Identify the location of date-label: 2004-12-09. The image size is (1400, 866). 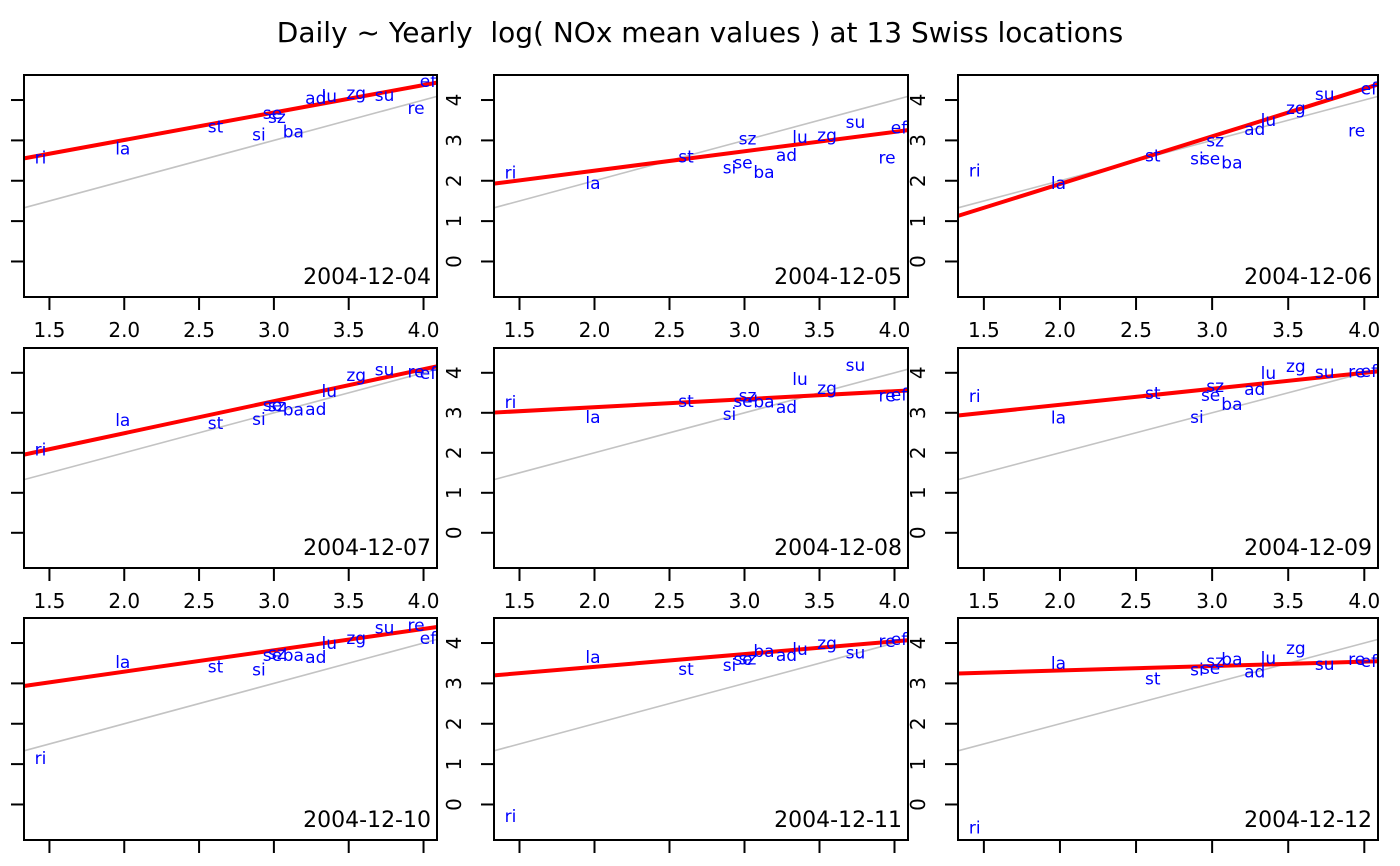
(1308, 548).